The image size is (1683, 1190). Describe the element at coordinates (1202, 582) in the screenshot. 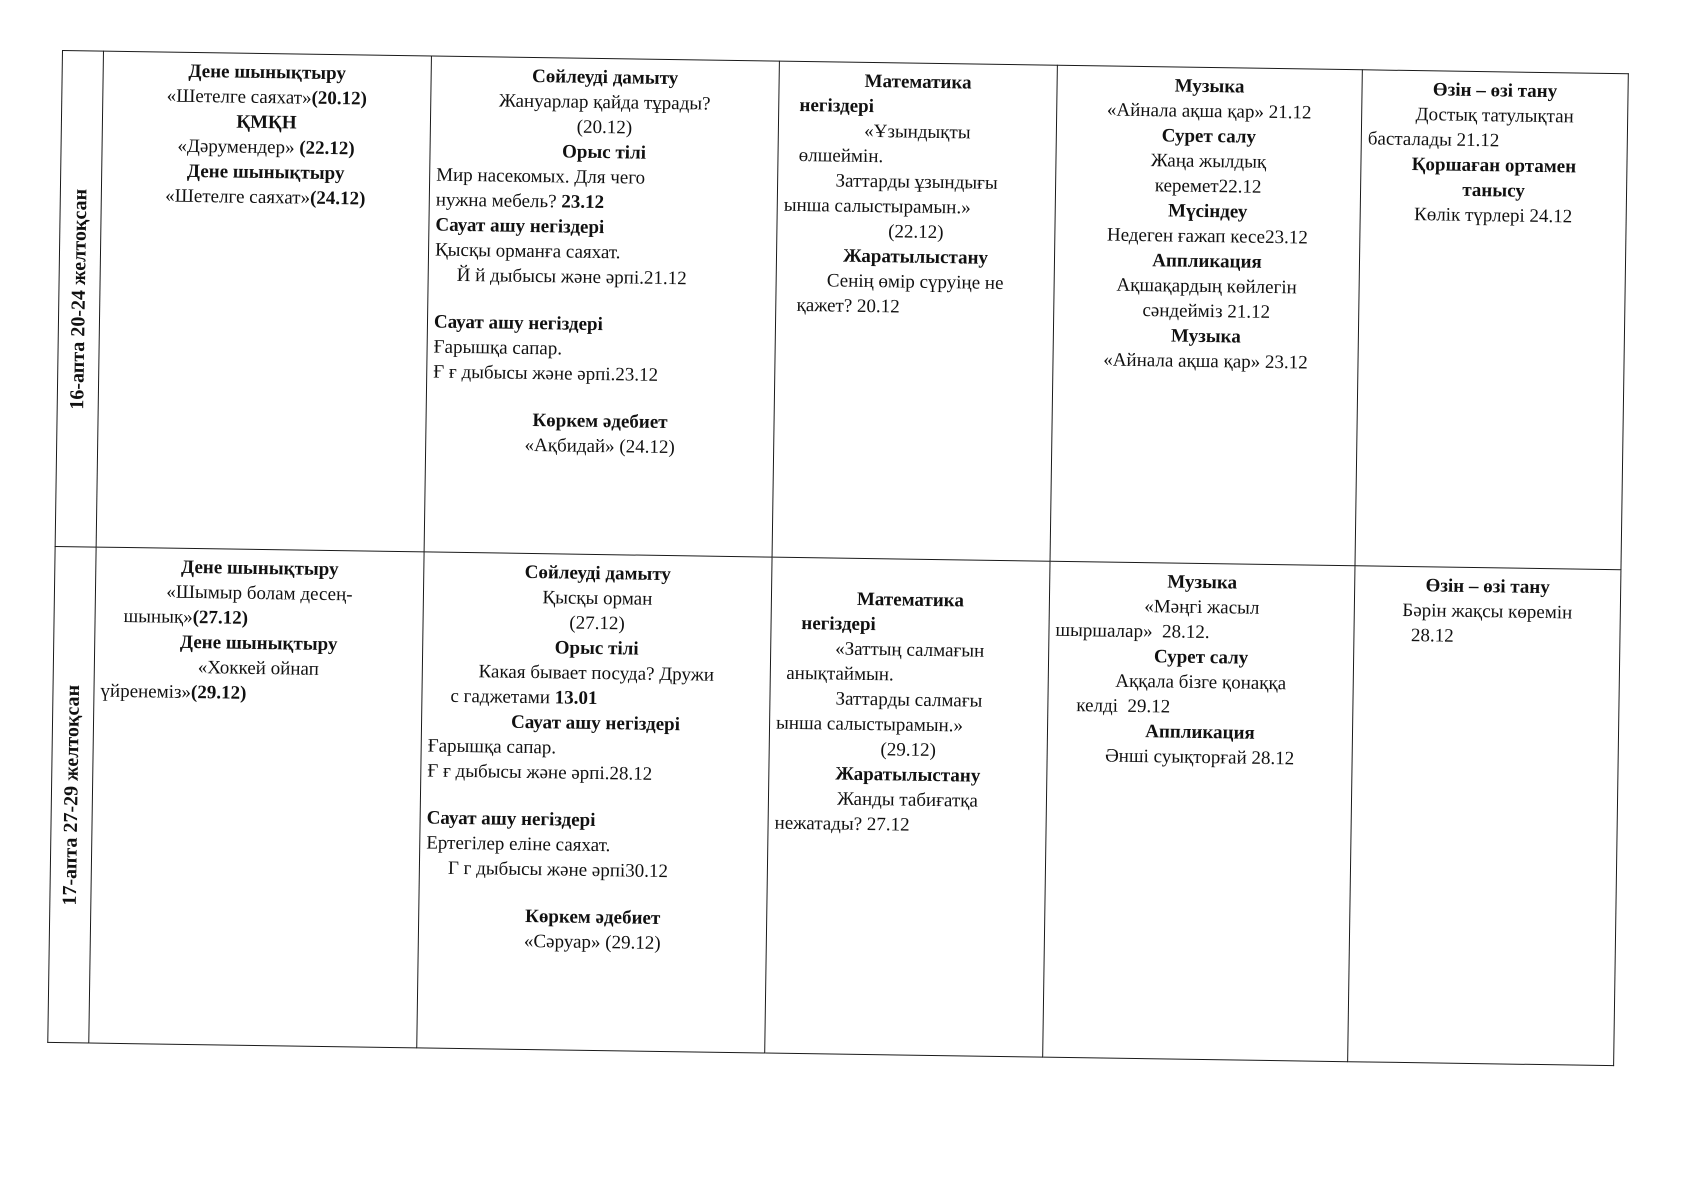

I see `bold-text: Музыка` at that location.